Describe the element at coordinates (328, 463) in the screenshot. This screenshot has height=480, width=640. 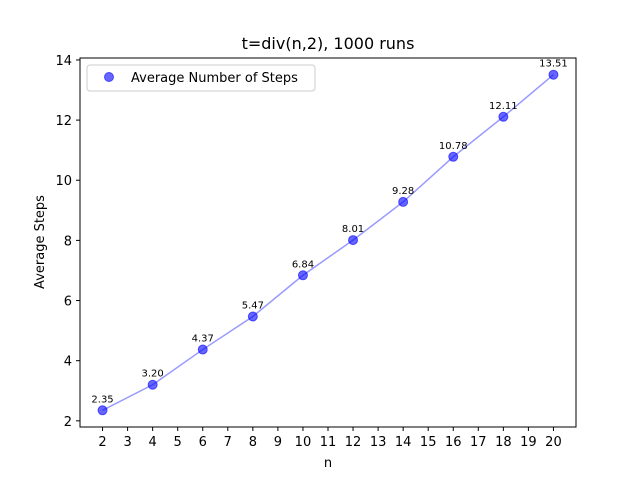
I see `x-axis-label: n` at that location.